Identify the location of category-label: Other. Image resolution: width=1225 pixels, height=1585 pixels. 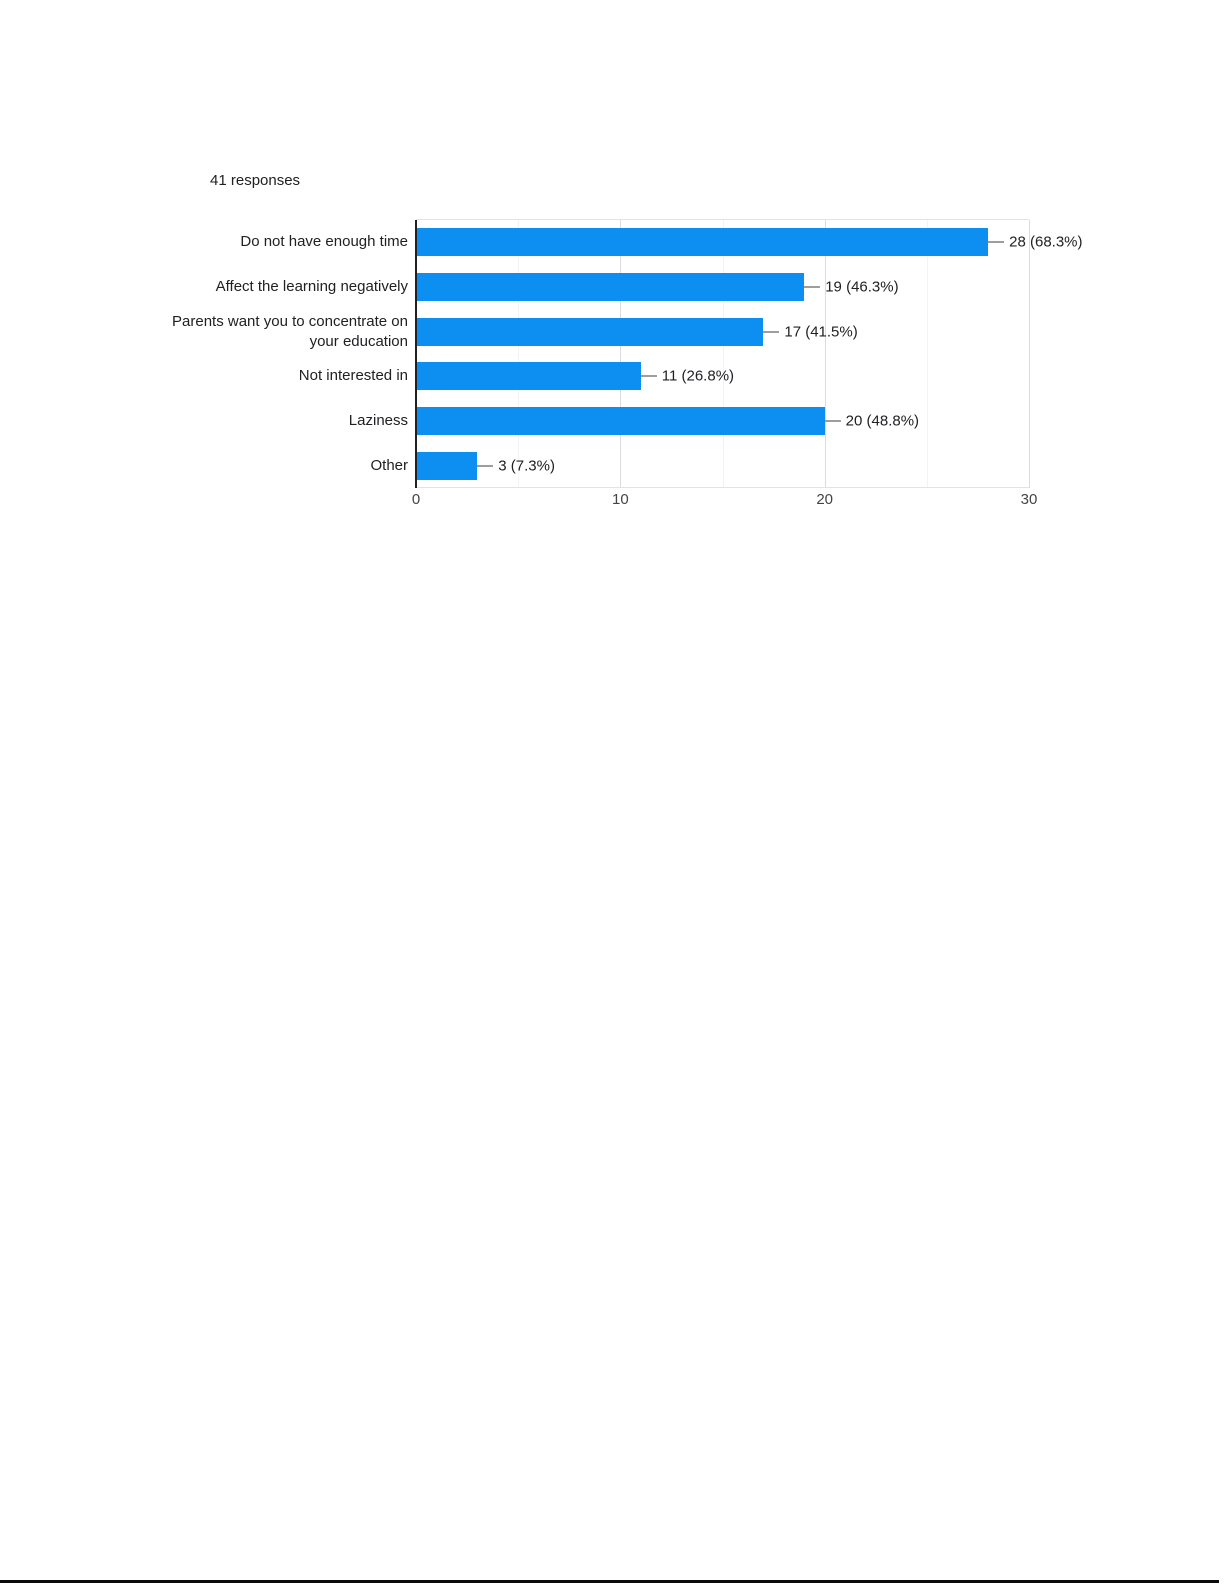
(389, 465).